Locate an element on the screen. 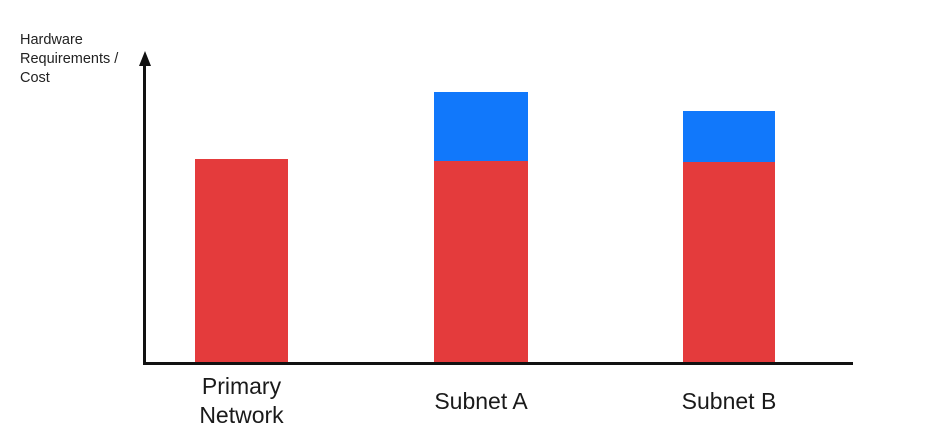 The width and height of the screenshot is (933, 437). bar-subnet-b-blue-series is located at coordinates (729, 136).